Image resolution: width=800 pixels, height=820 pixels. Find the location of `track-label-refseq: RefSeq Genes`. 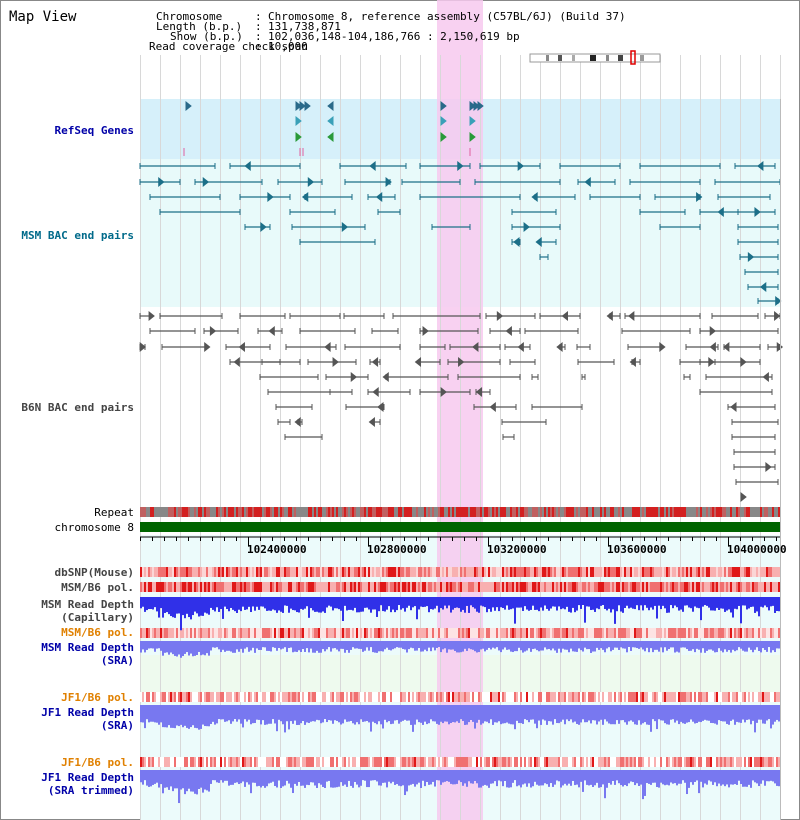

track-label-refseq: RefSeq Genes is located at coordinates (94, 130).